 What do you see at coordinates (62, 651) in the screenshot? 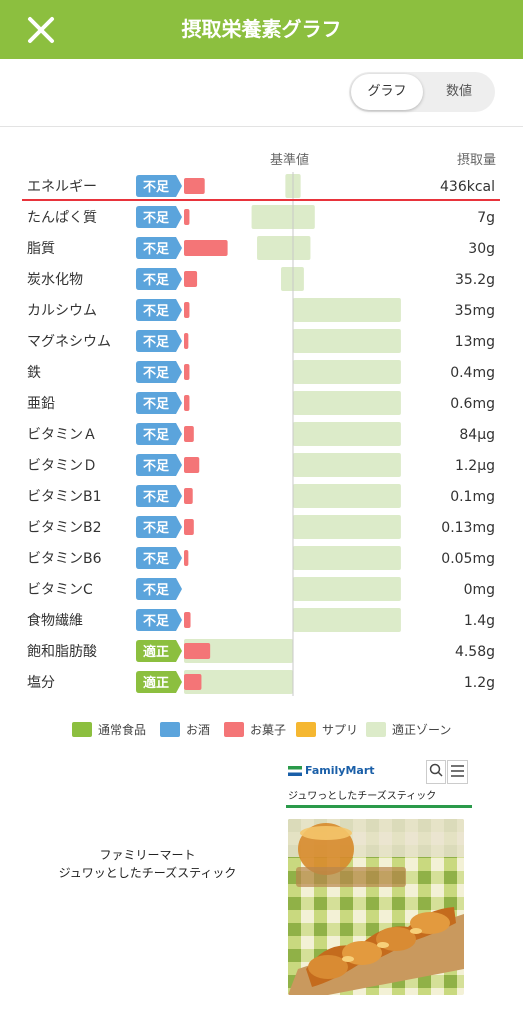
I see `nutrient-name: 飽和脂肪酸` at bounding box center [62, 651].